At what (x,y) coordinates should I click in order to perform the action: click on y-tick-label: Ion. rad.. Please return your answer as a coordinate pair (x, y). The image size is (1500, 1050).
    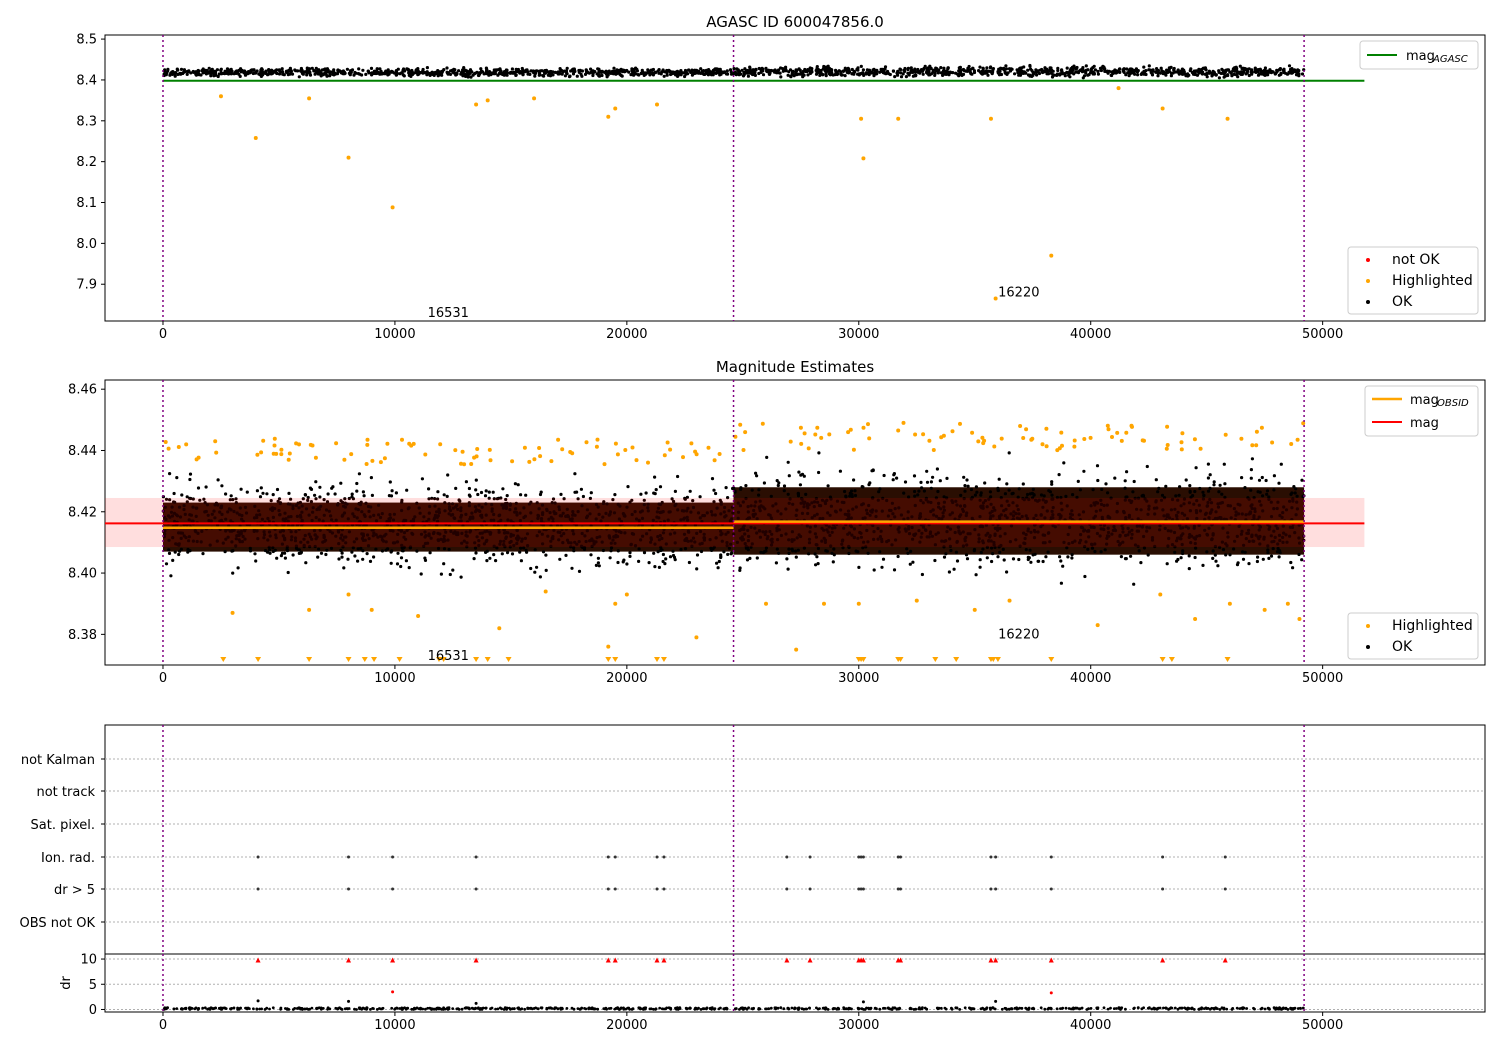
    Looking at the image, I should click on (68, 858).